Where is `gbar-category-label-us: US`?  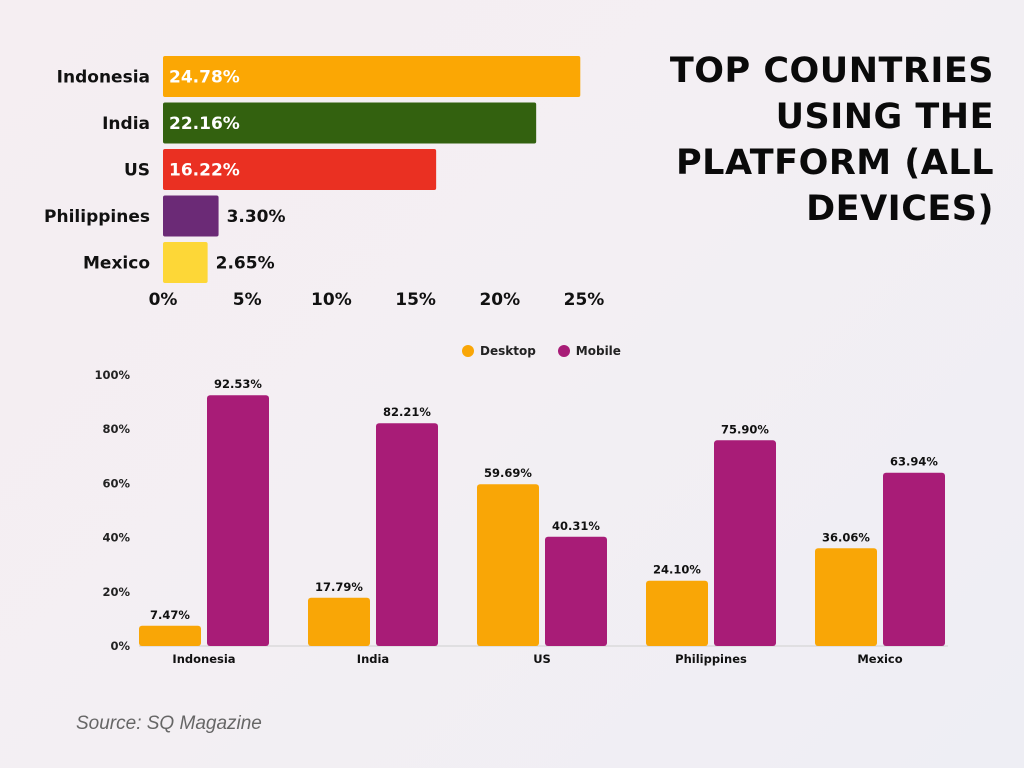
gbar-category-label-us: US is located at coordinates (542, 659).